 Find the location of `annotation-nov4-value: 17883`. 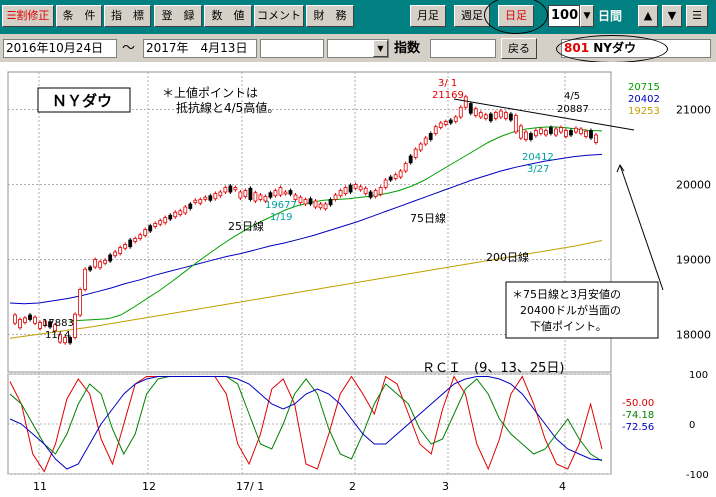

annotation-nov4-value: 17883 is located at coordinates (58, 323).